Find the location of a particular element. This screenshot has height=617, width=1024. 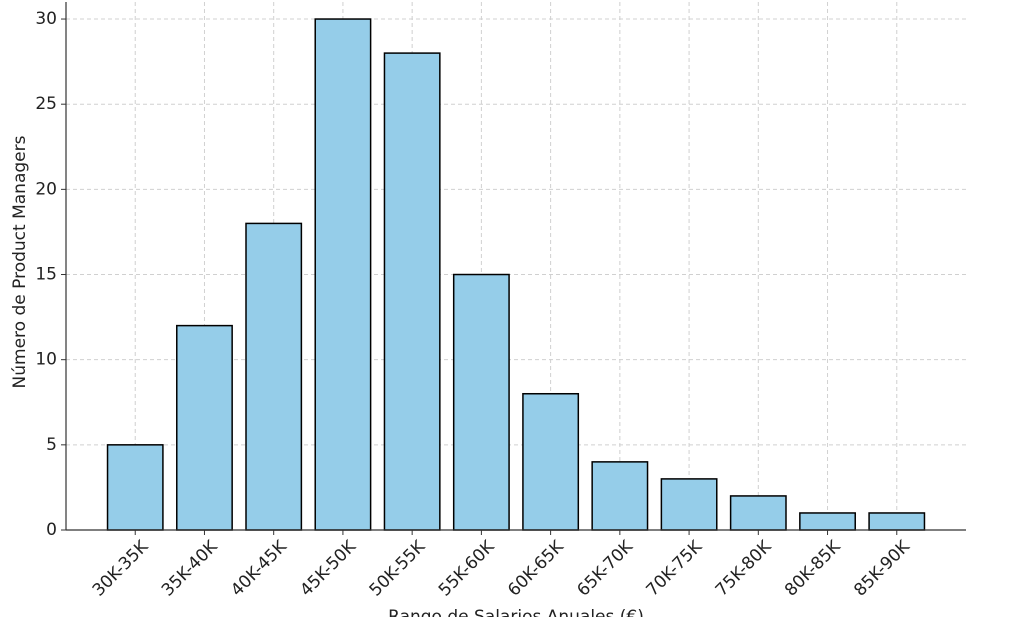

y-tick-label: 30 is located at coordinates (46, 19).